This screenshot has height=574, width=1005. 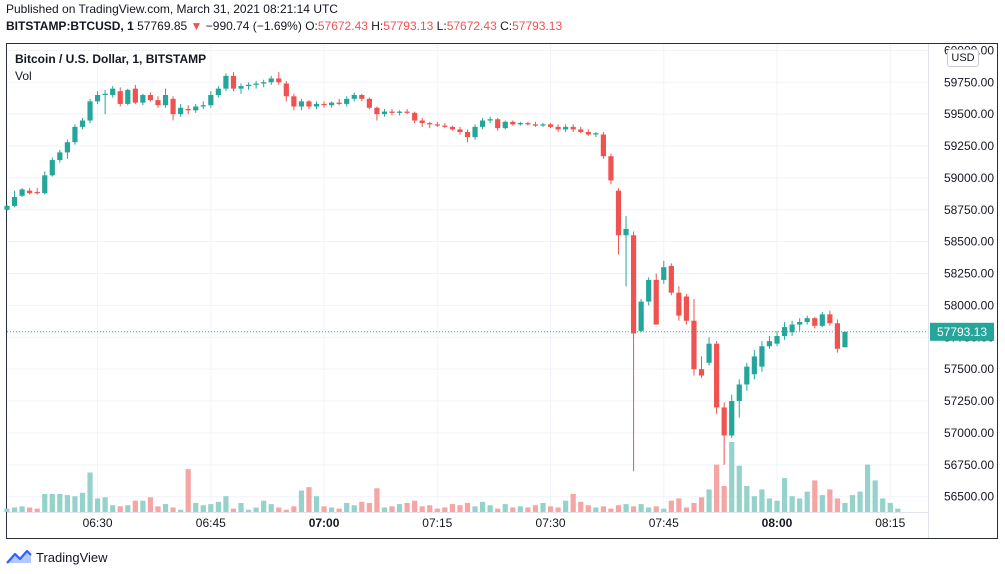 What do you see at coordinates (963, 58) in the screenshot?
I see `currency-button: USD` at bounding box center [963, 58].